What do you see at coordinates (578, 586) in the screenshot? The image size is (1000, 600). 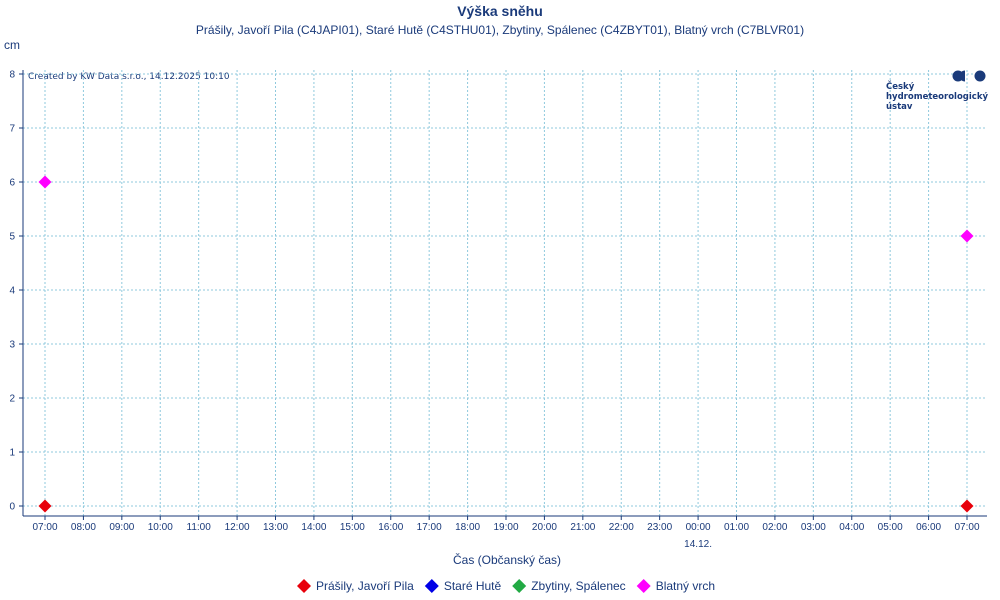 I see `legend-label: Zbytiny, Spálenec` at bounding box center [578, 586].